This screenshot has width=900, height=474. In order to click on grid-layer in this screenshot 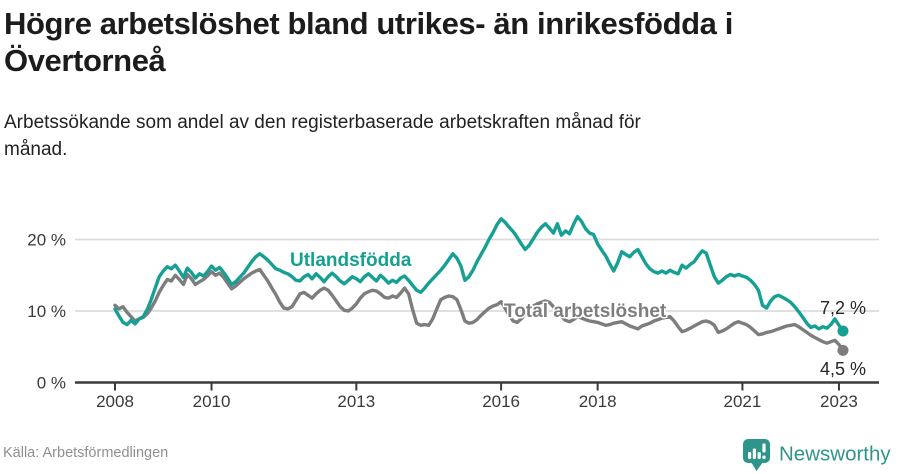, I will do `click(477, 275)`.